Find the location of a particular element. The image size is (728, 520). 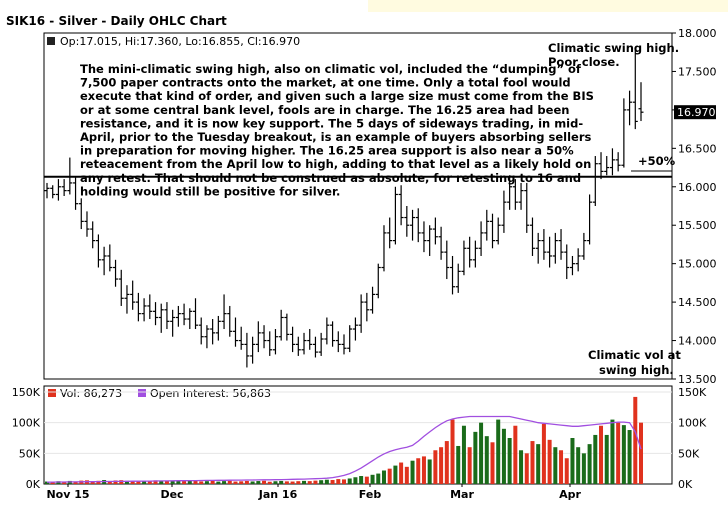

volume-tick-left: 0K is located at coordinates (33, 484).